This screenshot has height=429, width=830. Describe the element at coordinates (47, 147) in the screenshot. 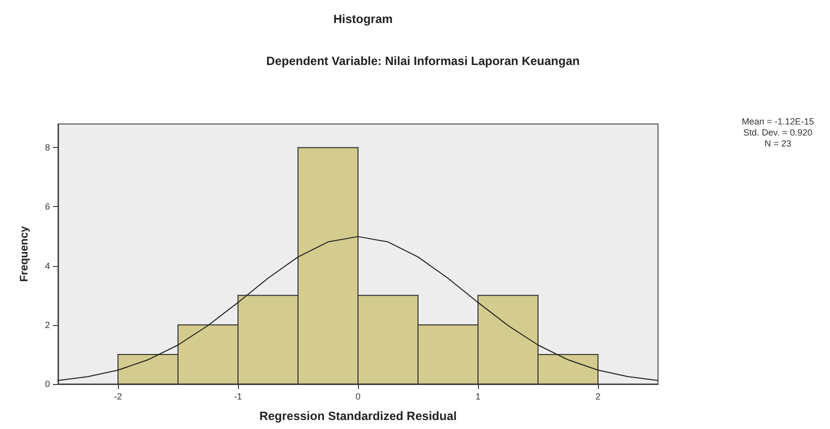

I see `y-tick-label: 8` at that location.